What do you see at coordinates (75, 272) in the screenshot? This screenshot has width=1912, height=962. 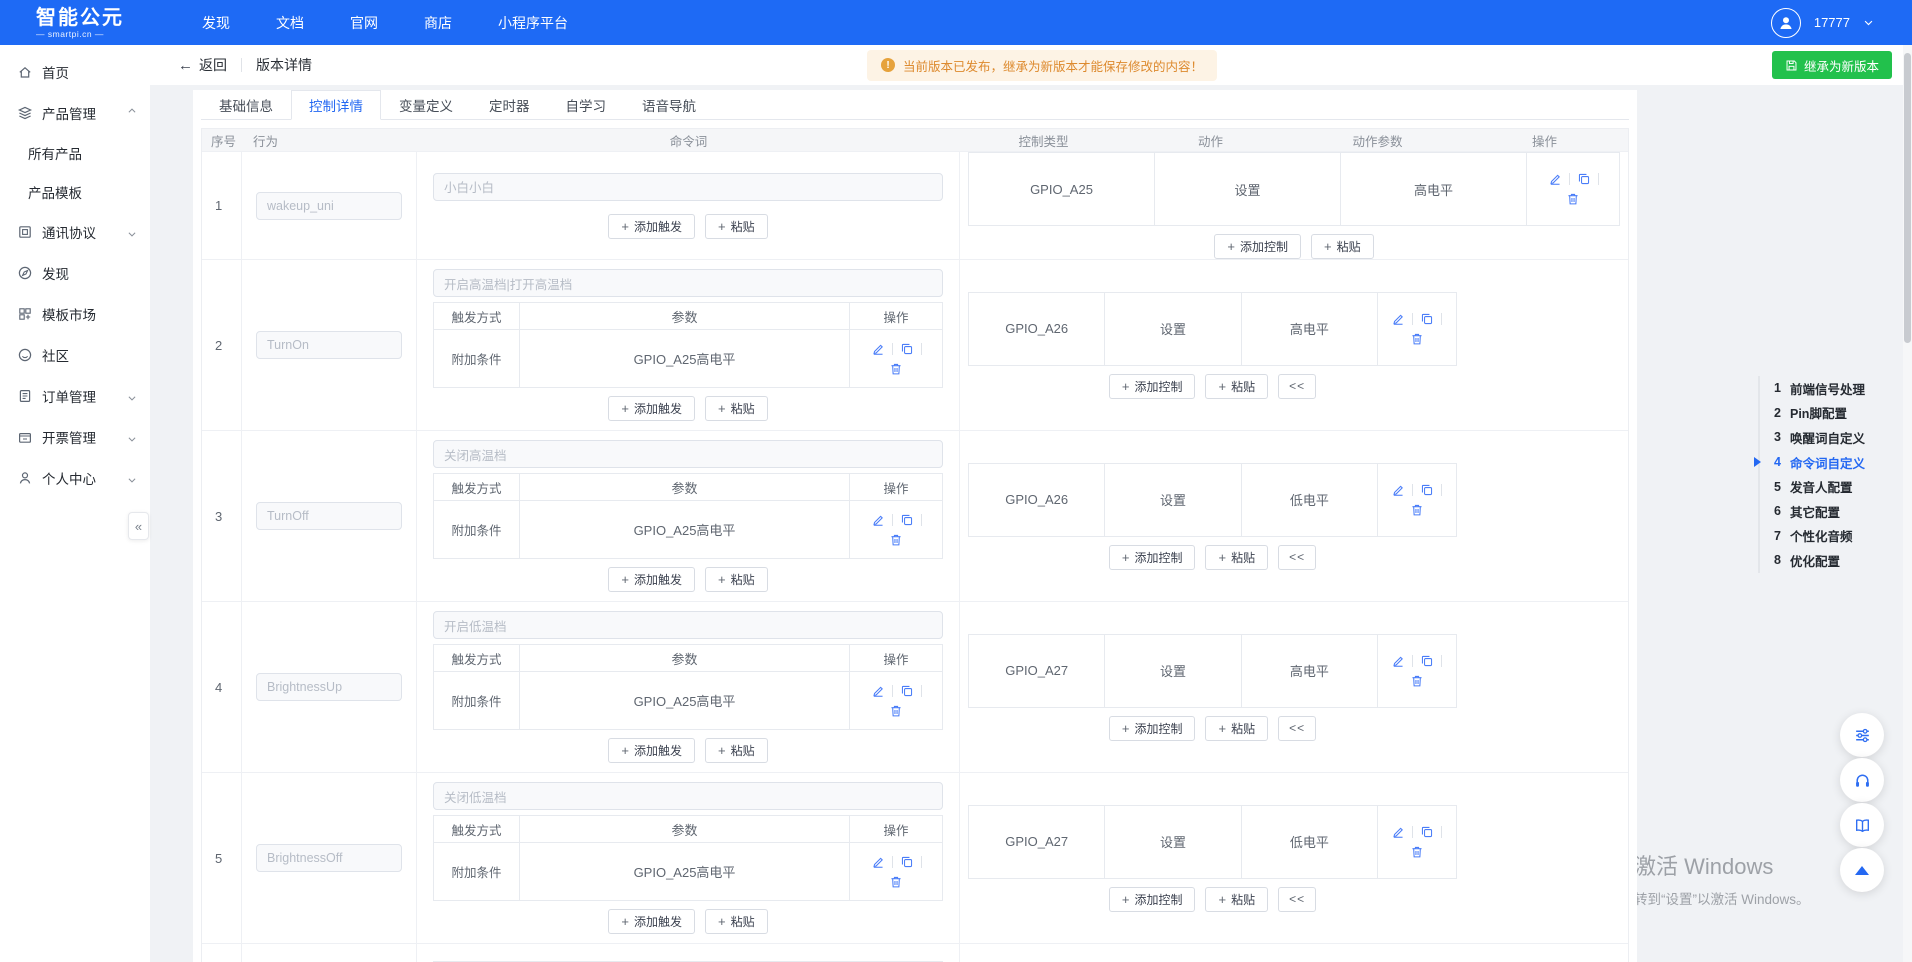 I see `sidebar-item: 发现` at bounding box center [75, 272].